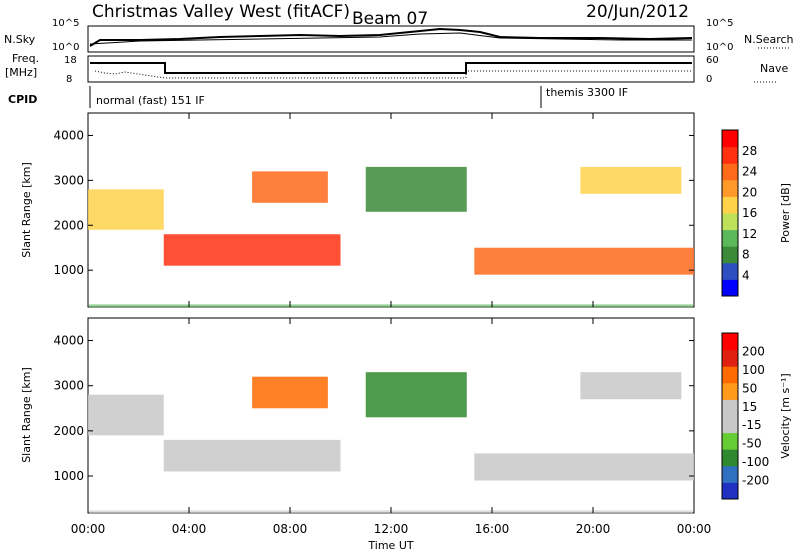  What do you see at coordinates (755, 481) in the screenshot?
I see `velocity-cbar-tick-7: -200` at bounding box center [755, 481].